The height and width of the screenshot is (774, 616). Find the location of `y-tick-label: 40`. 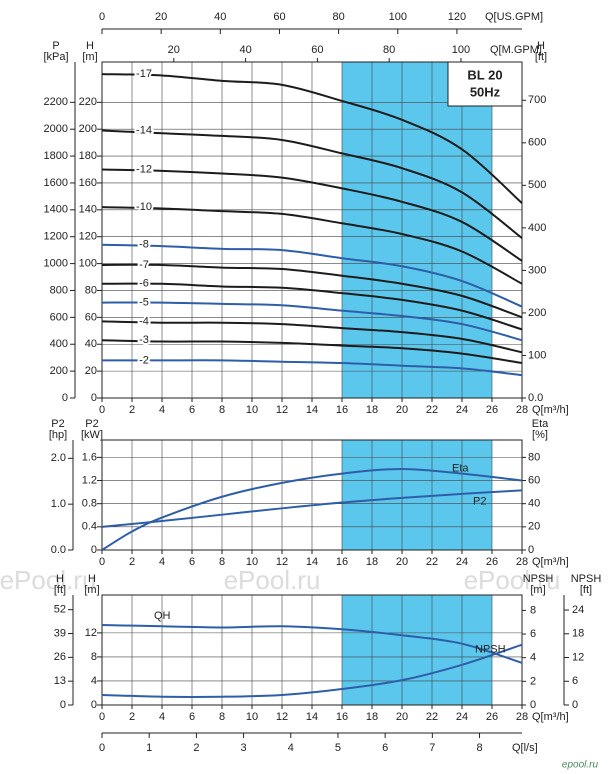

y-tick-label: 40 is located at coordinates (534, 504).